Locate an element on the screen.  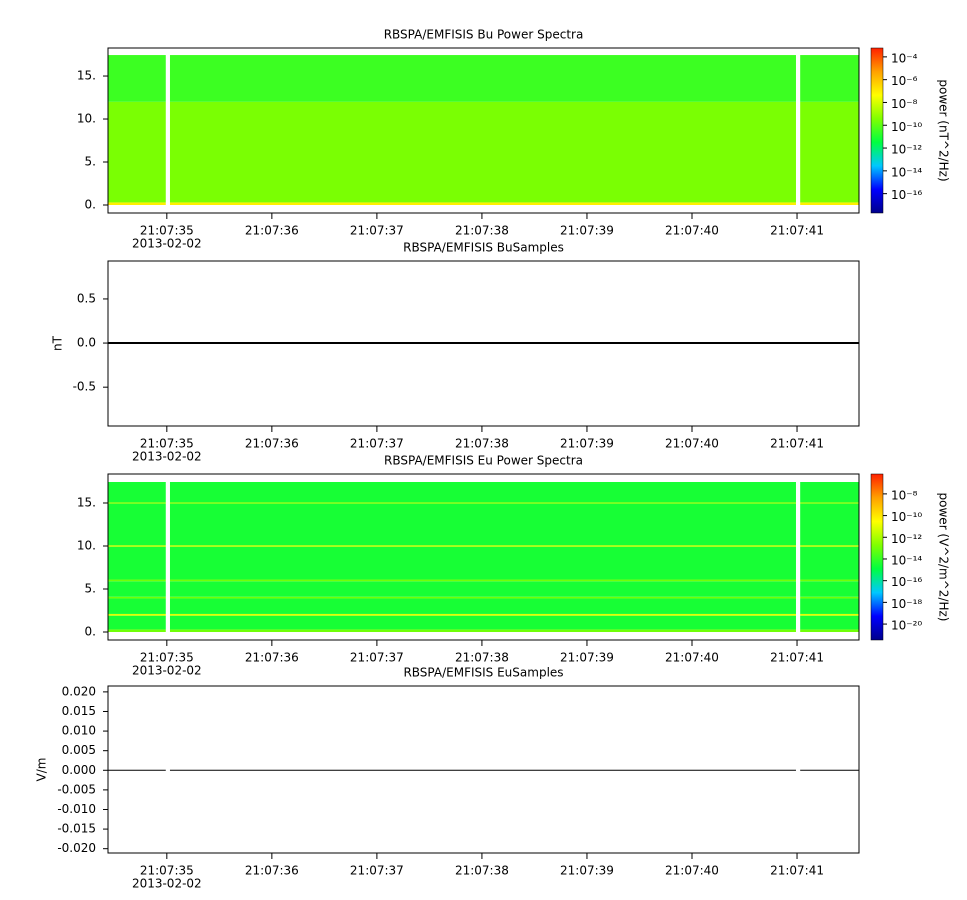
colorbar-tick-label: 10⁻¹⁸ is located at coordinates (906, 604).